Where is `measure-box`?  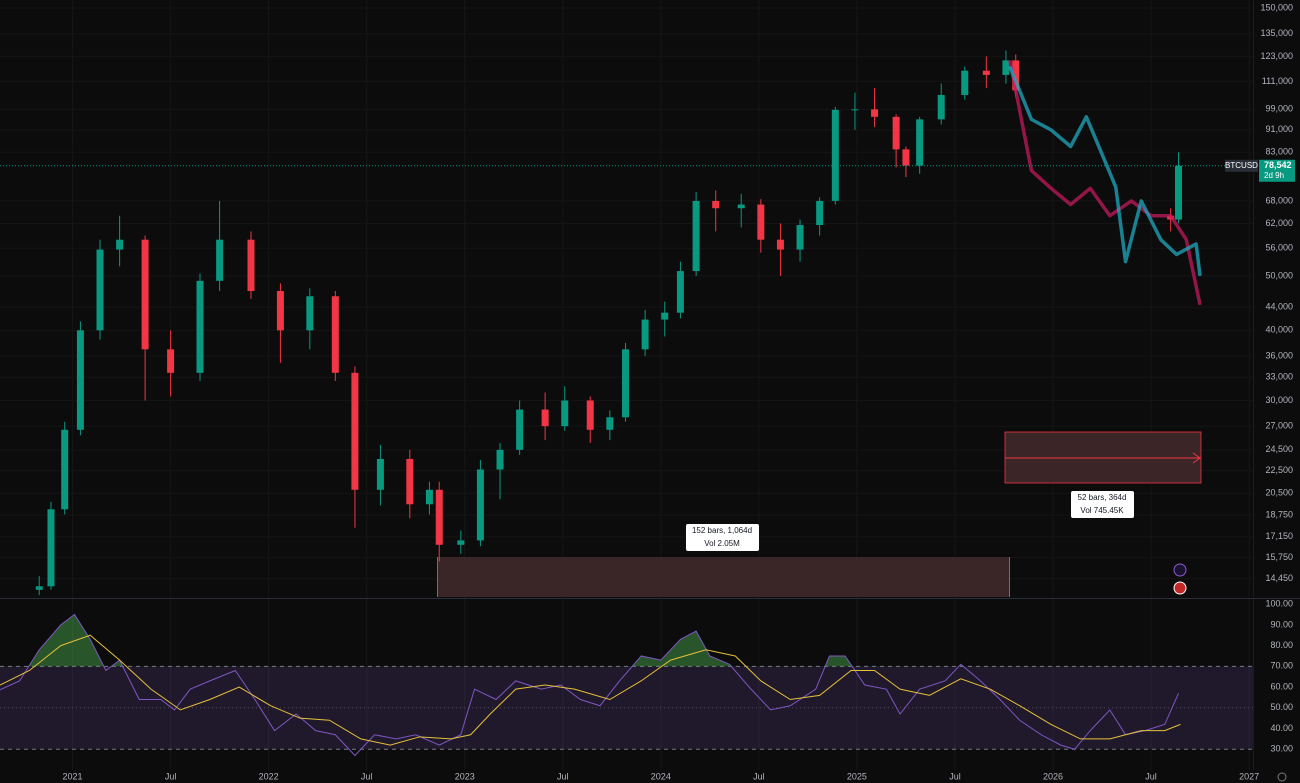 measure-box is located at coordinates (723, 577).